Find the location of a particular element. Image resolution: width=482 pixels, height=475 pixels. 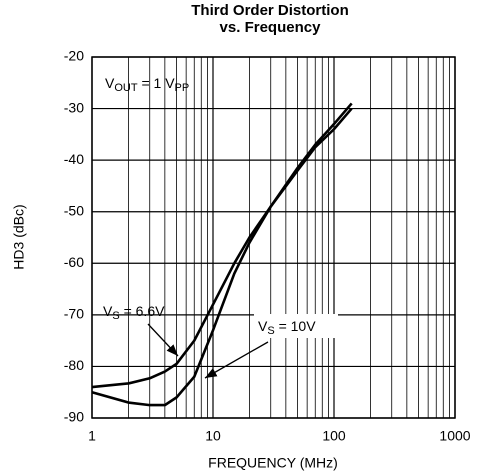

annotation: VOUT = 1 VPP is located at coordinates (147, 84).